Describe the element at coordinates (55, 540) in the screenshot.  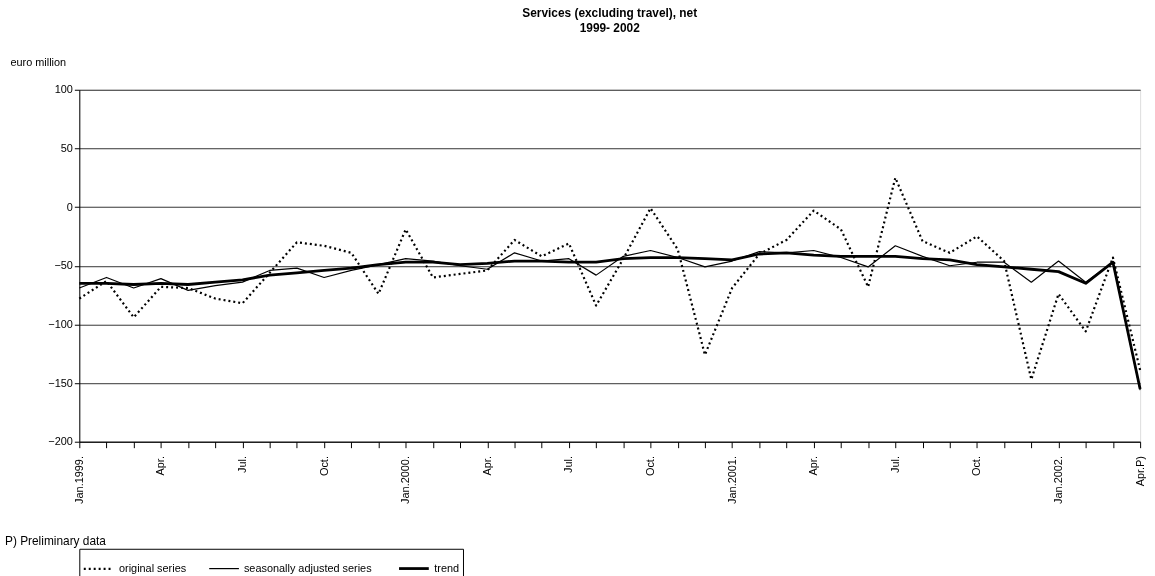
I see `text: P) Preliminary data` at that location.